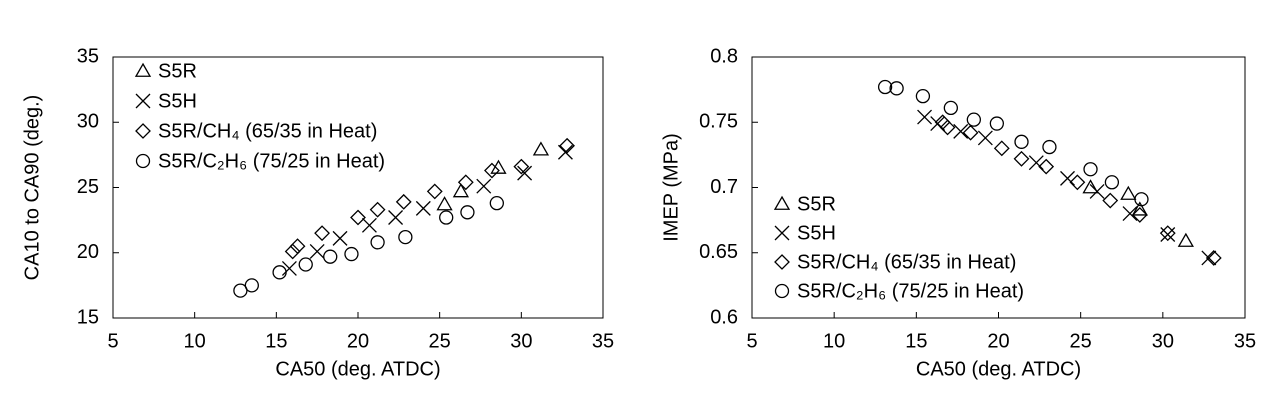  I want to click on y-tick-label: 30, so click(88, 122).